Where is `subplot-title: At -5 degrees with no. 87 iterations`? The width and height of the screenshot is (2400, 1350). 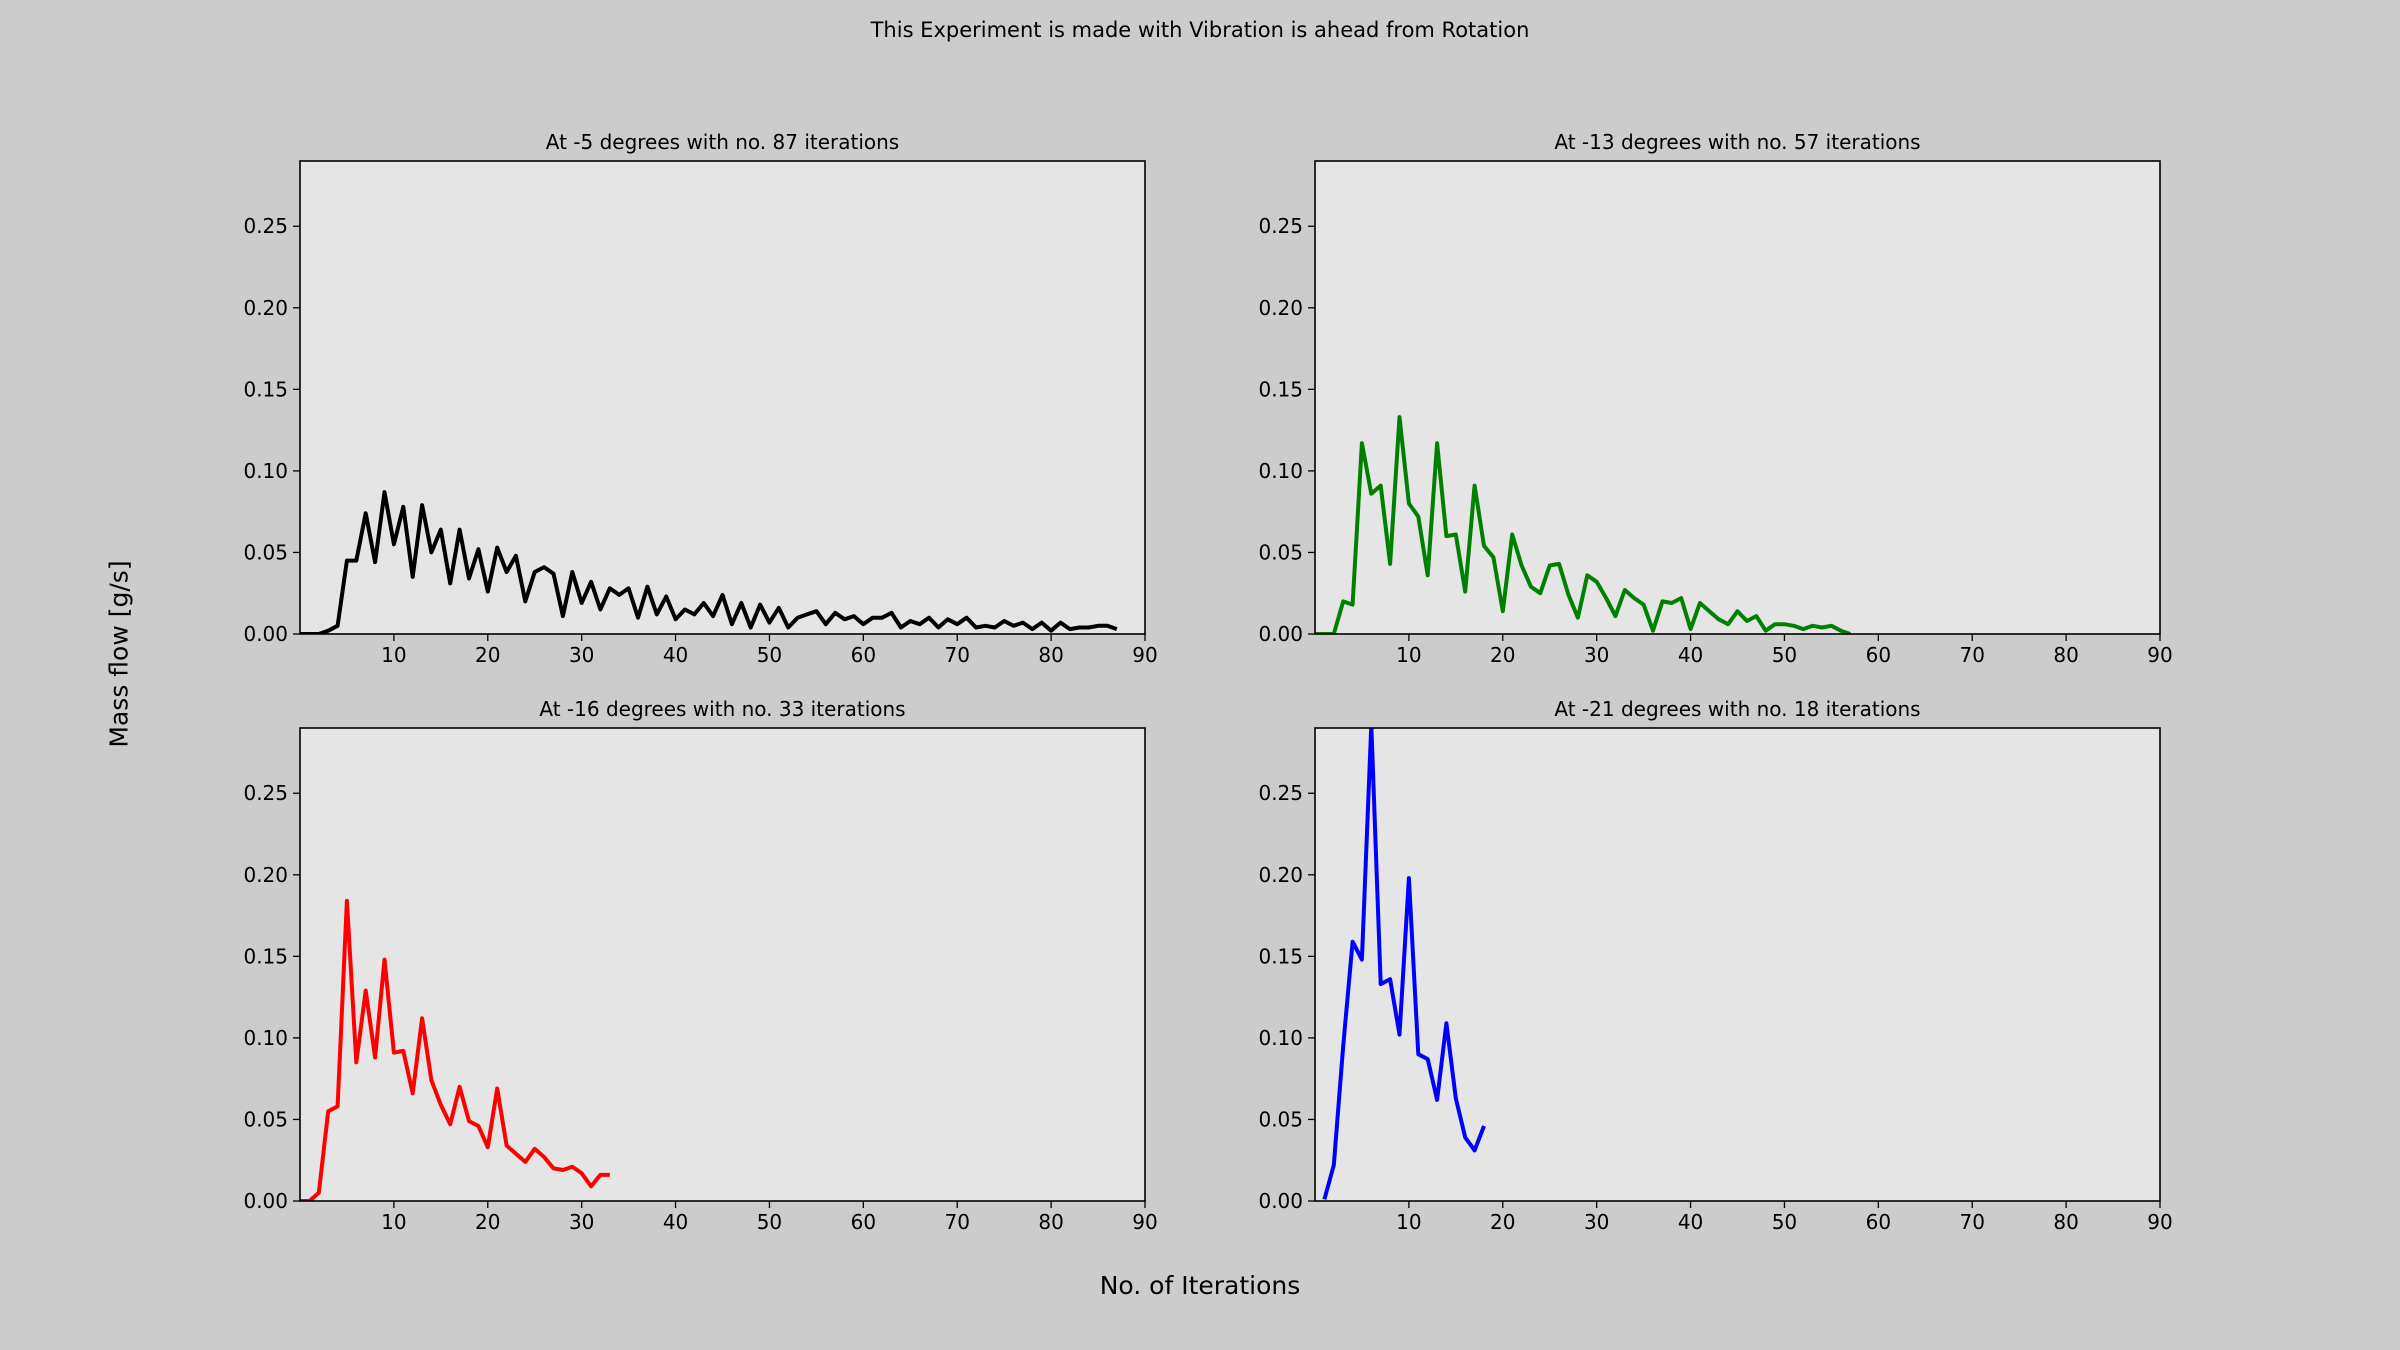 subplot-title: At -5 degrees with no. 87 iterations is located at coordinates (722, 142).